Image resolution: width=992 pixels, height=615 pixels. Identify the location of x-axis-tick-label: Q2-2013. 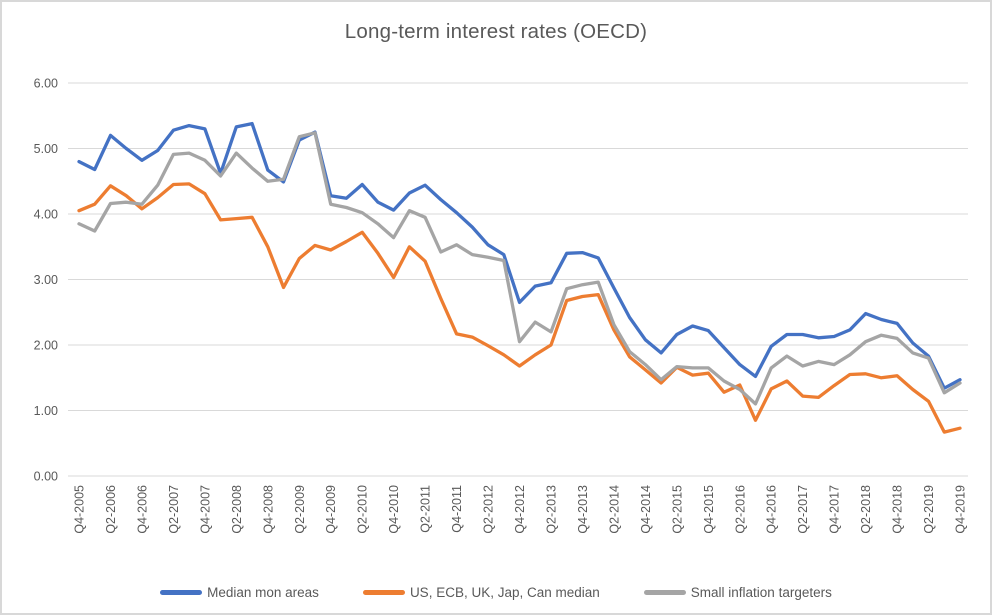
(551, 509).